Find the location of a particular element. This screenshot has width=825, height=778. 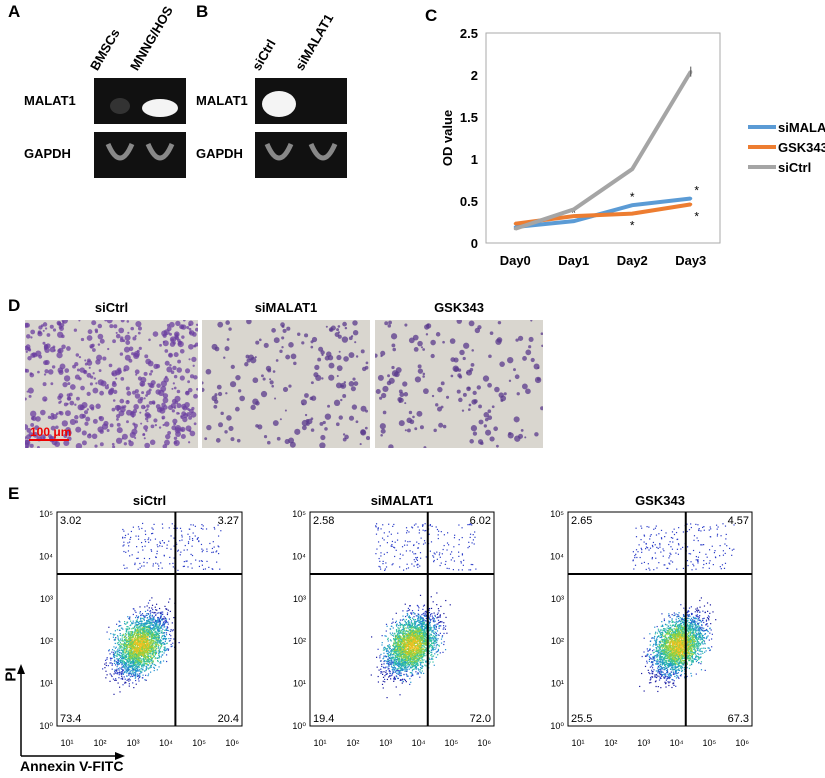

legend-label: GSK343 is located at coordinates (801, 147).